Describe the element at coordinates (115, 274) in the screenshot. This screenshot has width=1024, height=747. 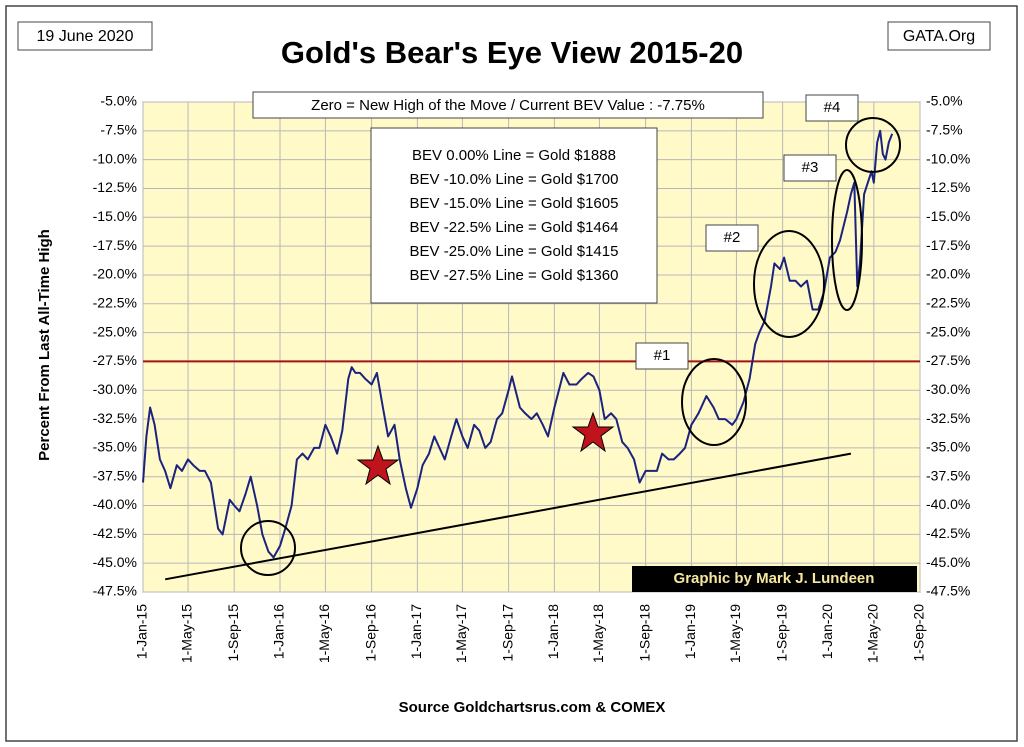
I see `y-tick-label: -20.0%` at that location.